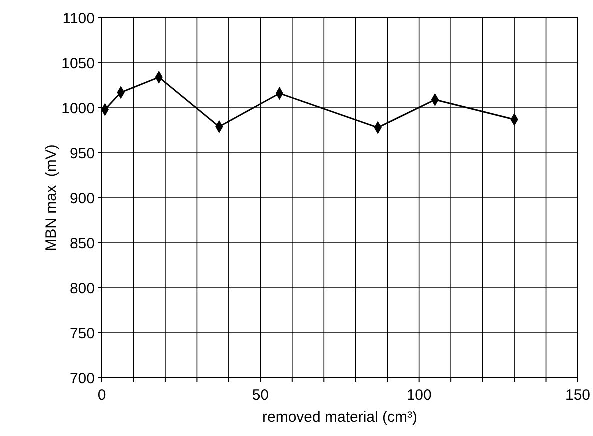  Describe the element at coordinates (51, 198) in the screenshot. I see `y-axis-title: MBN max (mV)` at that location.